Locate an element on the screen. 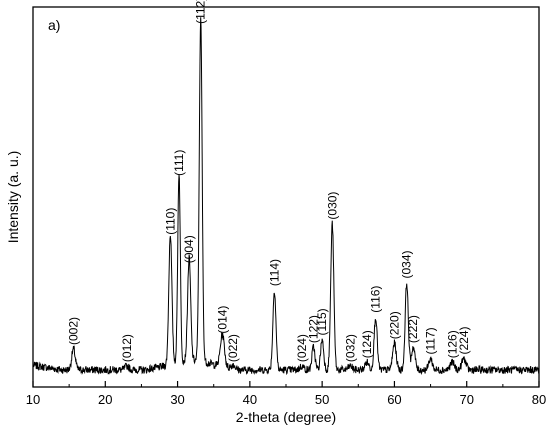 The width and height of the screenshot is (550, 432). peak-label: (024) is located at coordinates (302, 348).